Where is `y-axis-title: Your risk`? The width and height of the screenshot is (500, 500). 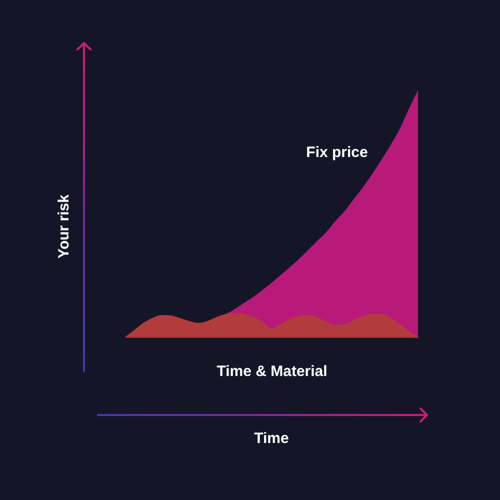 y-axis-title: Your risk is located at coordinates (64, 226).